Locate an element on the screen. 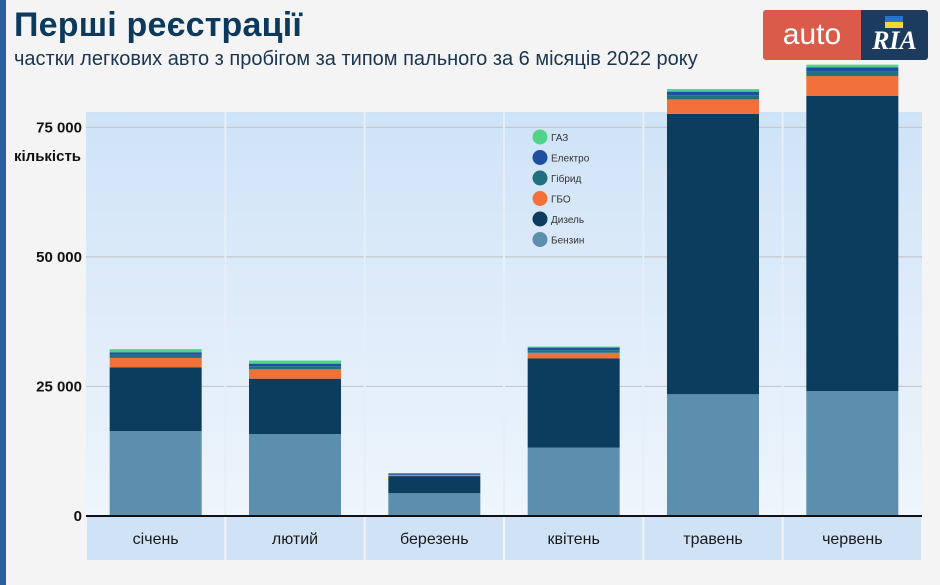  x-tick-label: березень is located at coordinates (434, 539).